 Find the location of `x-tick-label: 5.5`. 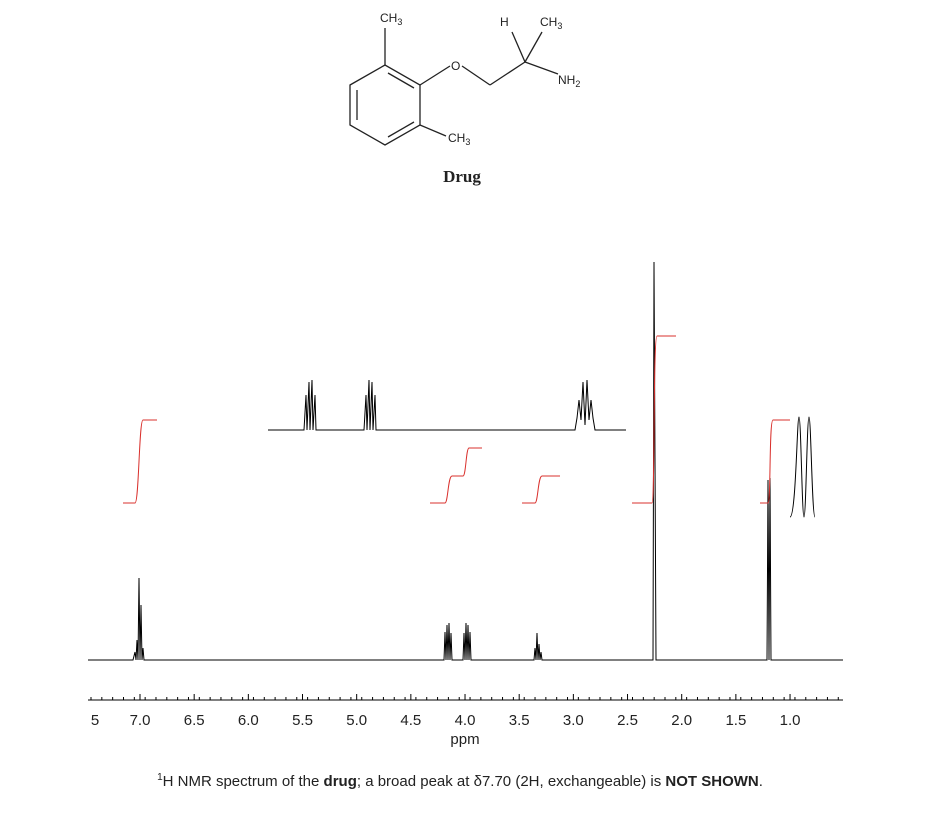

x-tick-label: 5.5 is located at coordinates (302, 720).